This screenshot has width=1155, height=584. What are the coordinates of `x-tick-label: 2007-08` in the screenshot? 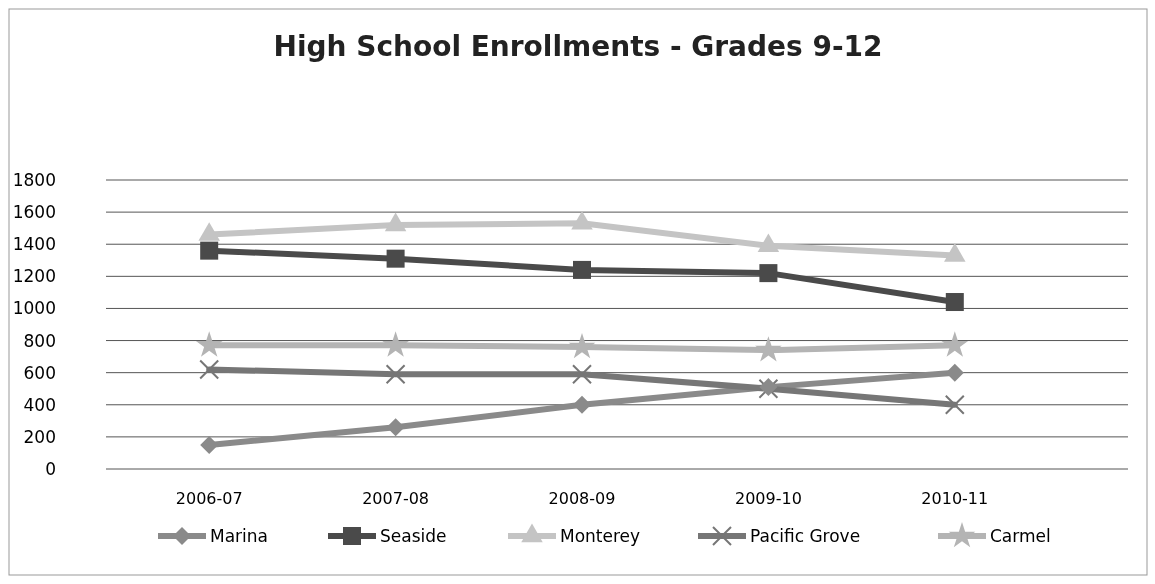 It's located at (396, 498).